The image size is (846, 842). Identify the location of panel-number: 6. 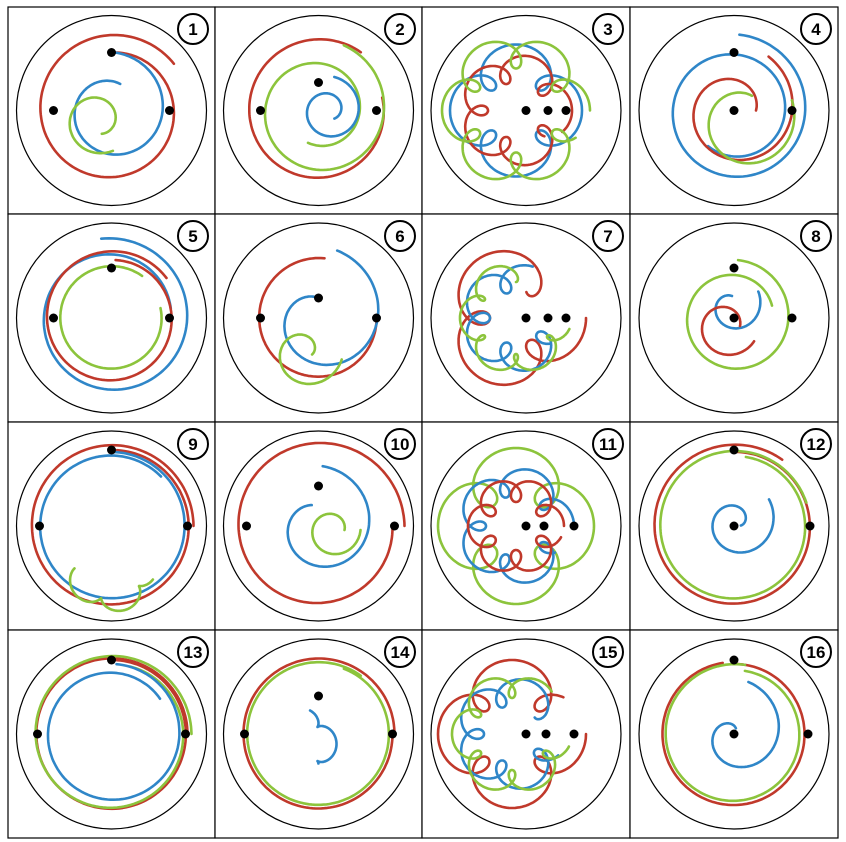
(399, 236).